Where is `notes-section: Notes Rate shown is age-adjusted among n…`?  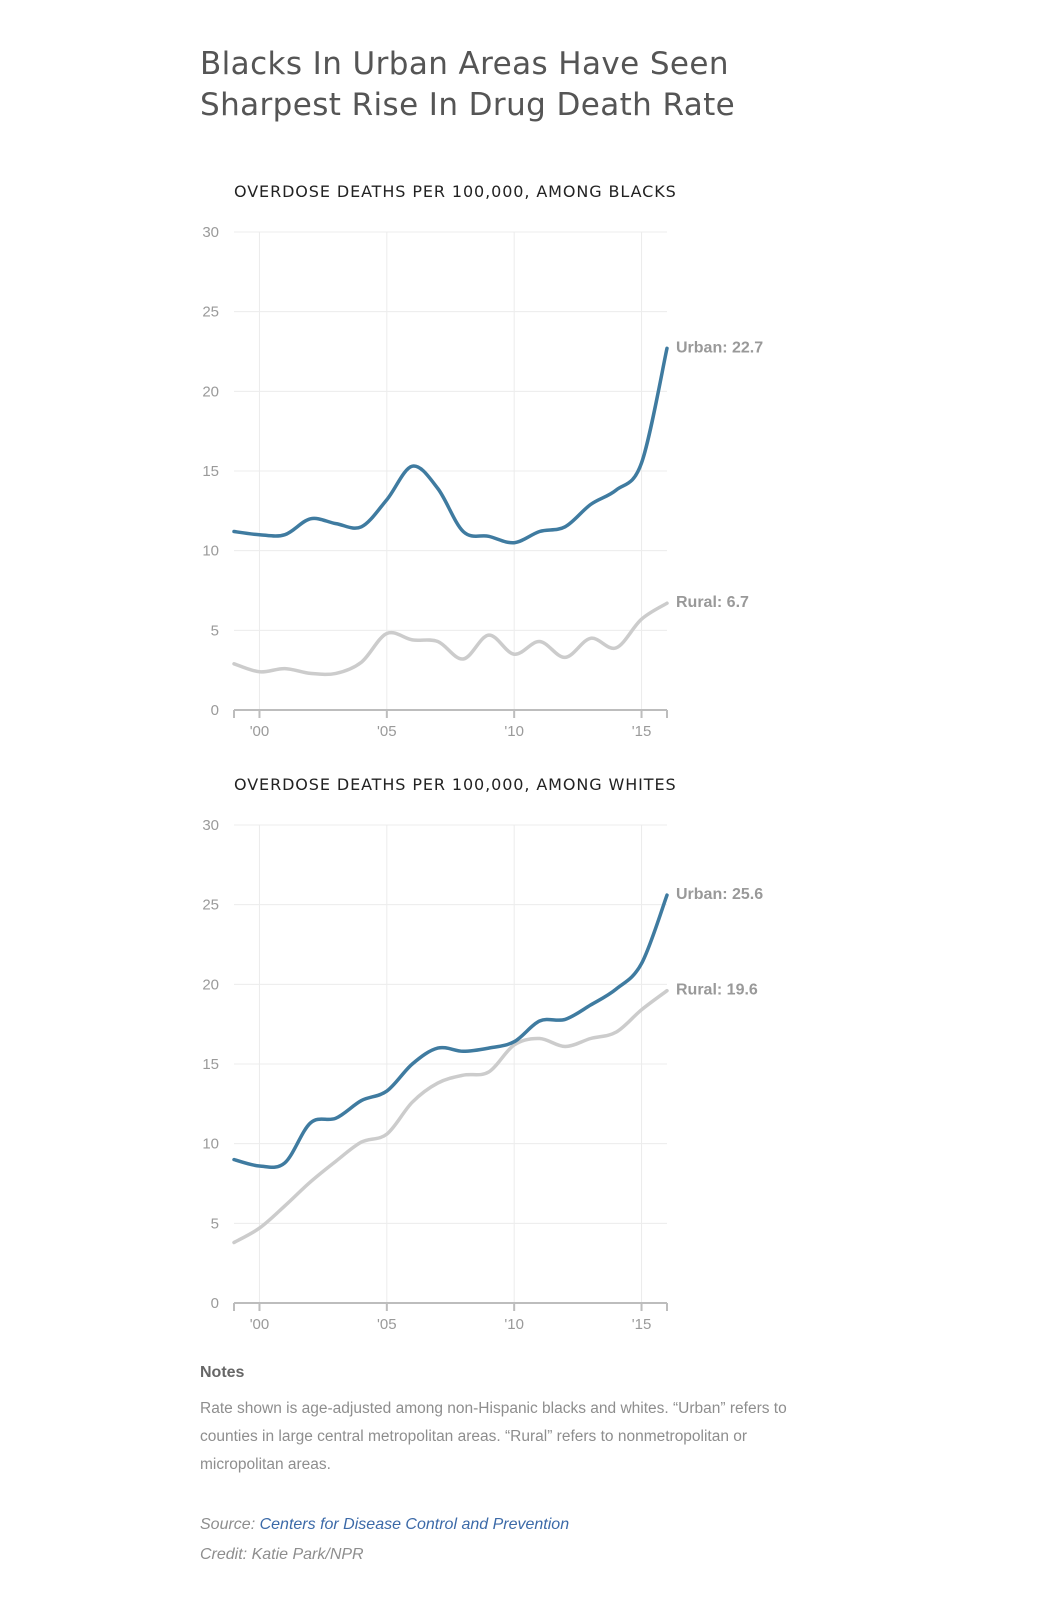
notes-section: Notes Rate shown is age-adjusted among n… is located at coordinates (500, 1421).